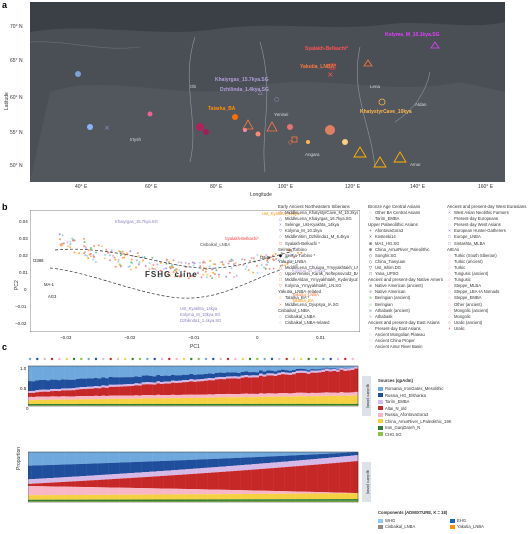 The height and width of the screenshot is (534, 531). I want to click on legend-label: West Asian Neolithic Farmers, so click(481, 212).